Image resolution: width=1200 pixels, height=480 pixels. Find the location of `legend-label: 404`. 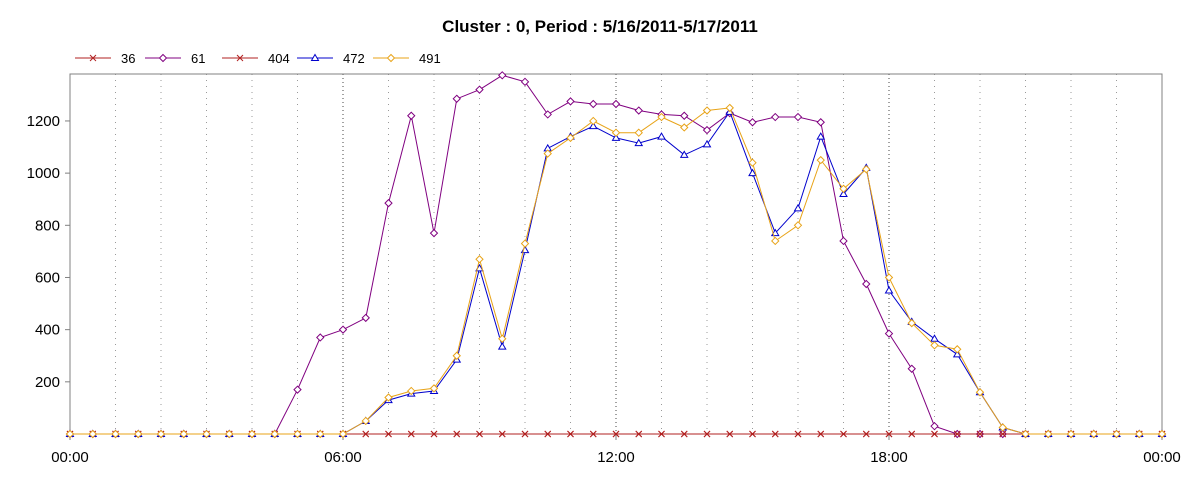

legend-label: 404 is located at coordinates (279, 58).